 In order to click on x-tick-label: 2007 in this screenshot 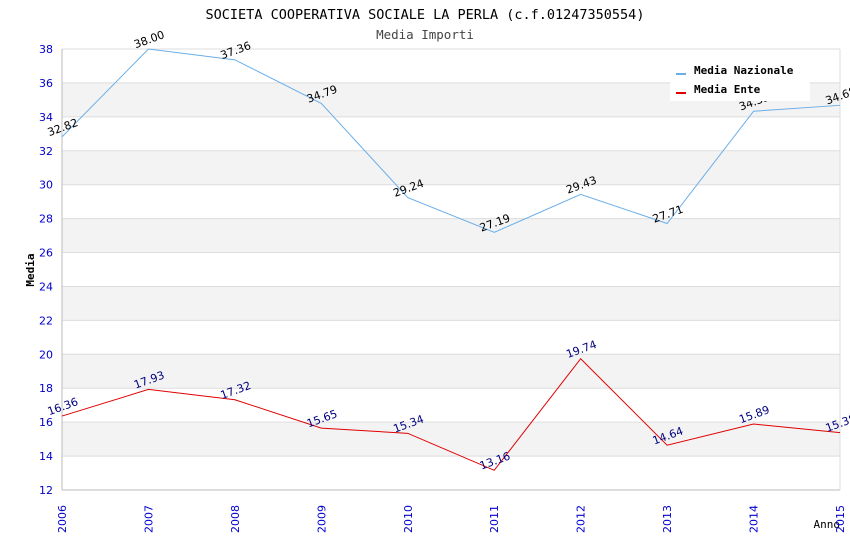, I will do `click(148, 519)`.